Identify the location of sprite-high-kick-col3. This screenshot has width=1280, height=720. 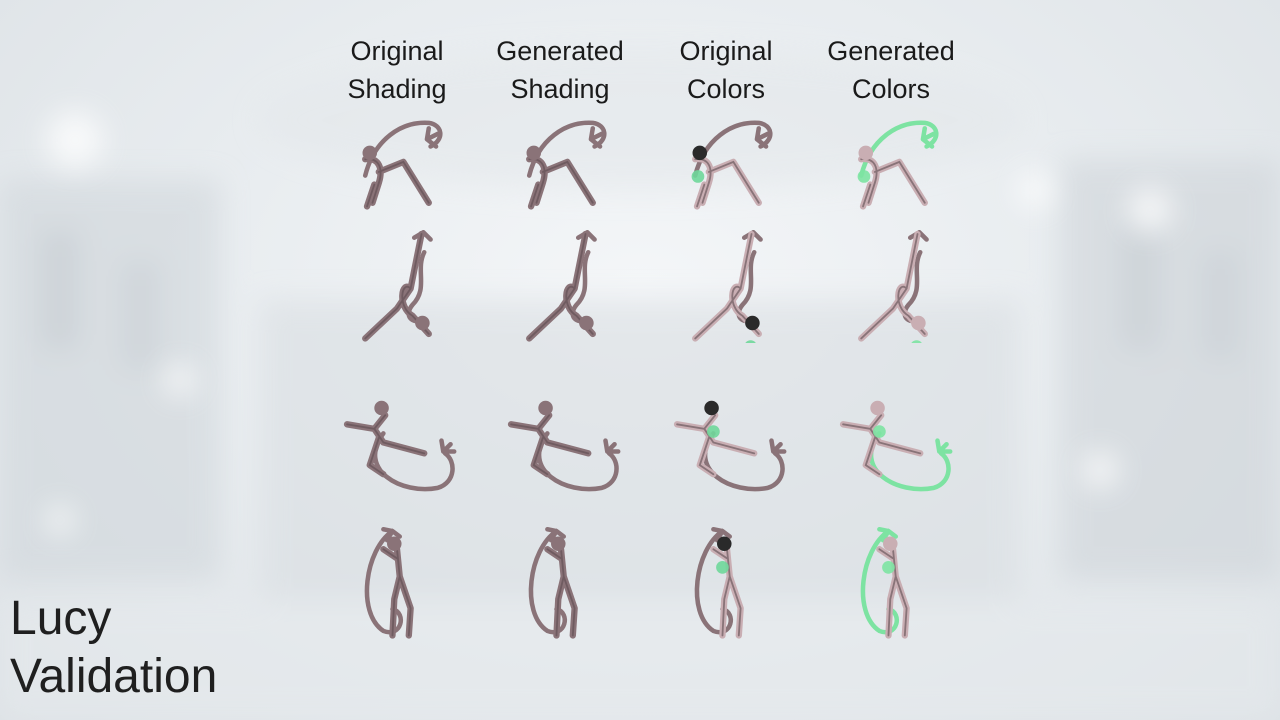
(730, 446).